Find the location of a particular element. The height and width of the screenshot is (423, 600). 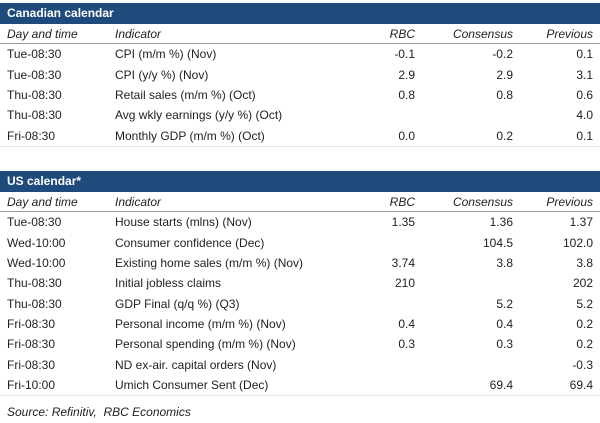

consensus-cell: 1.36 is located at coordinates (501, 222).